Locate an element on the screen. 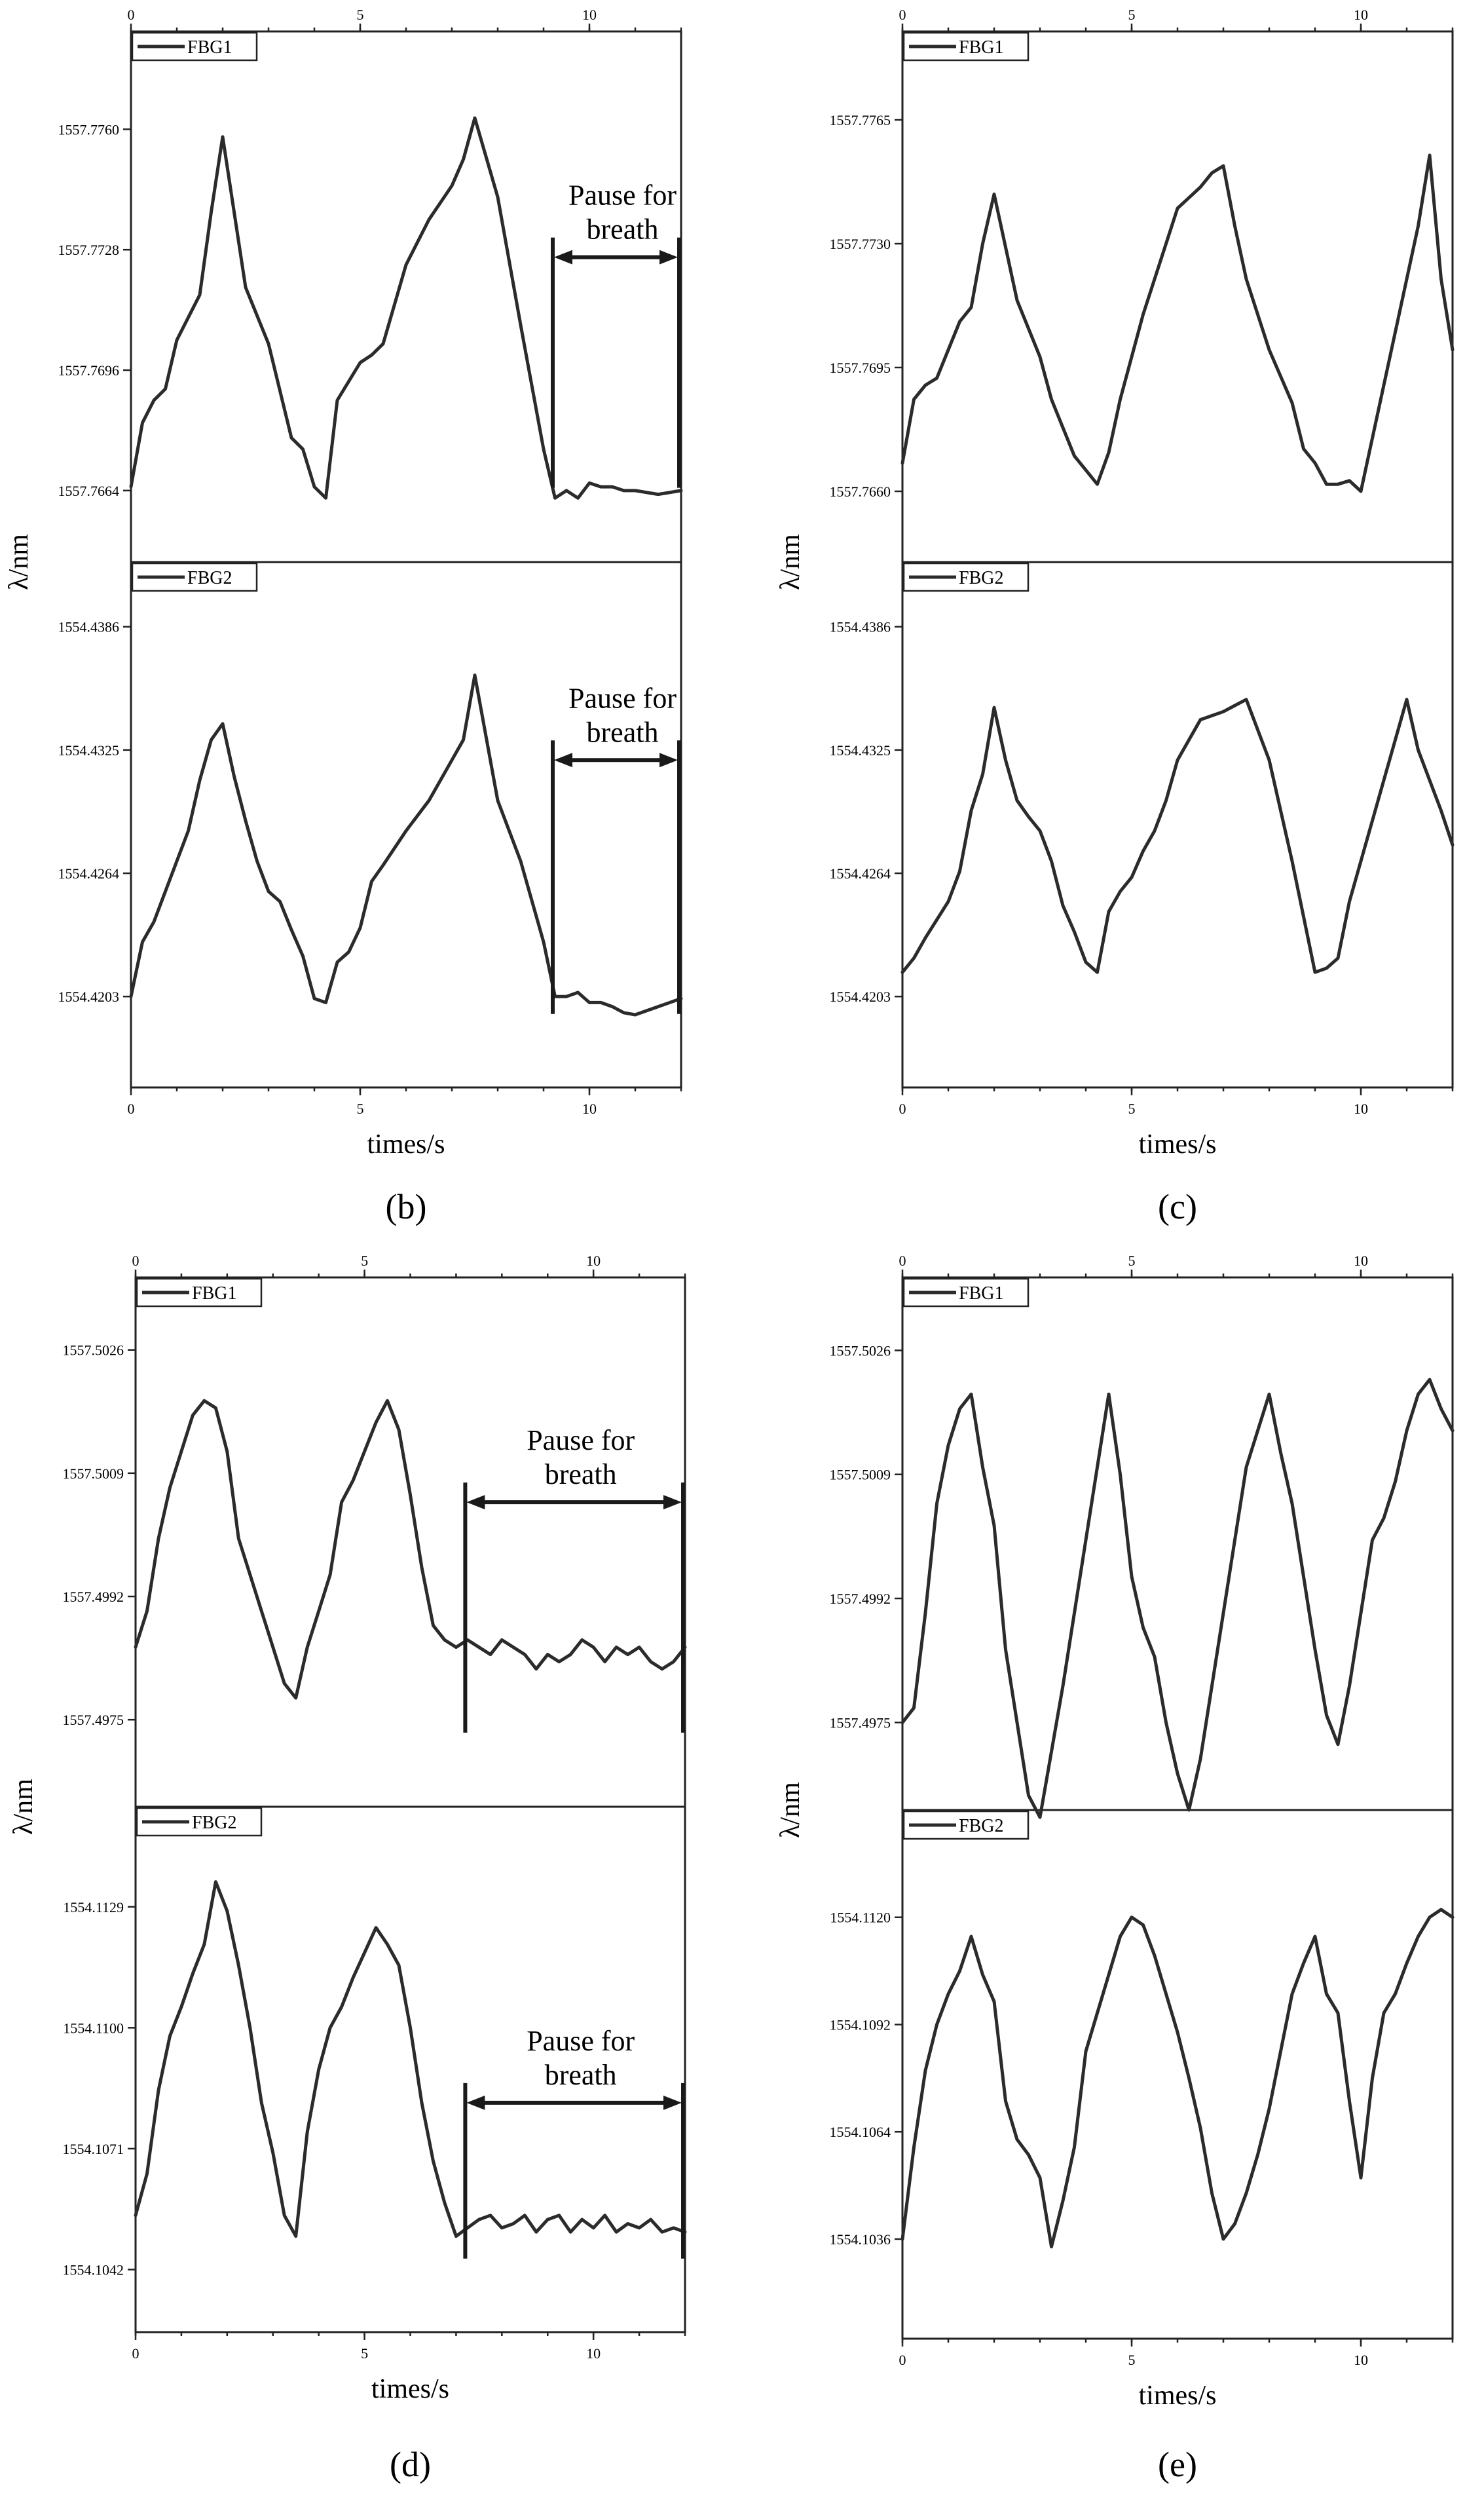 The image size is (1484, 2509). y-tick-label: 1557.5026 is located at coordinates (93, 1351).